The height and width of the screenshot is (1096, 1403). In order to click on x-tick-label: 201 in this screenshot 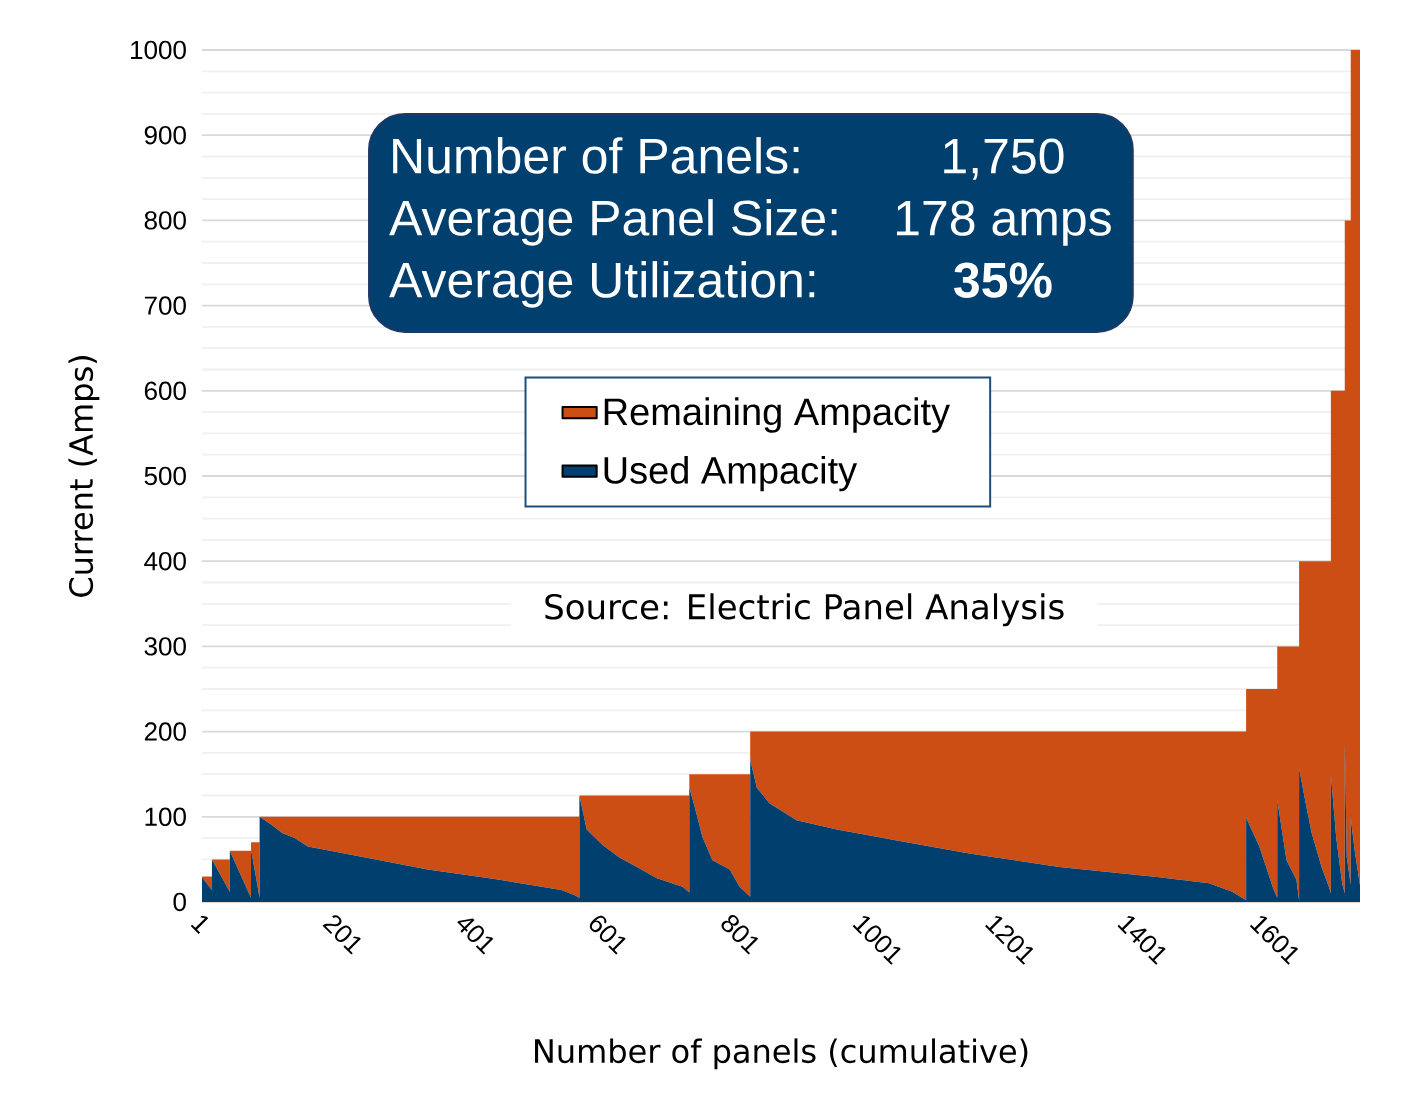, I will do `click(341, 935)`.